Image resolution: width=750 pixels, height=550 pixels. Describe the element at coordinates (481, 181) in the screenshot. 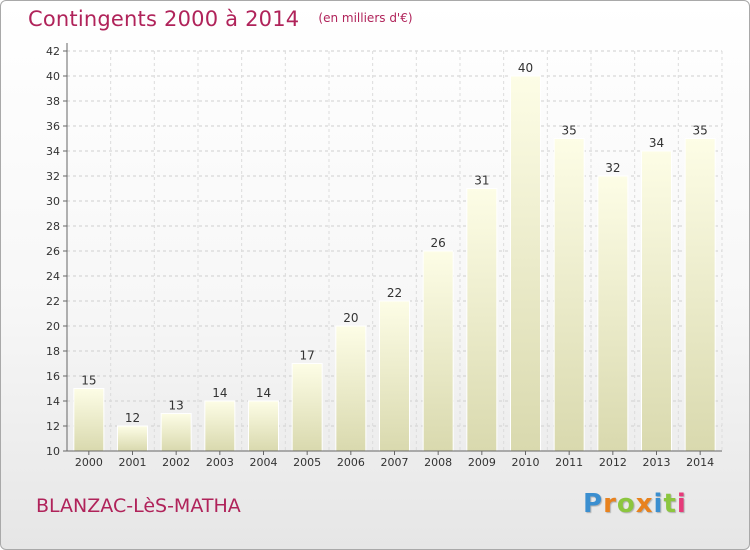

I see `data-label: 31` at that location.